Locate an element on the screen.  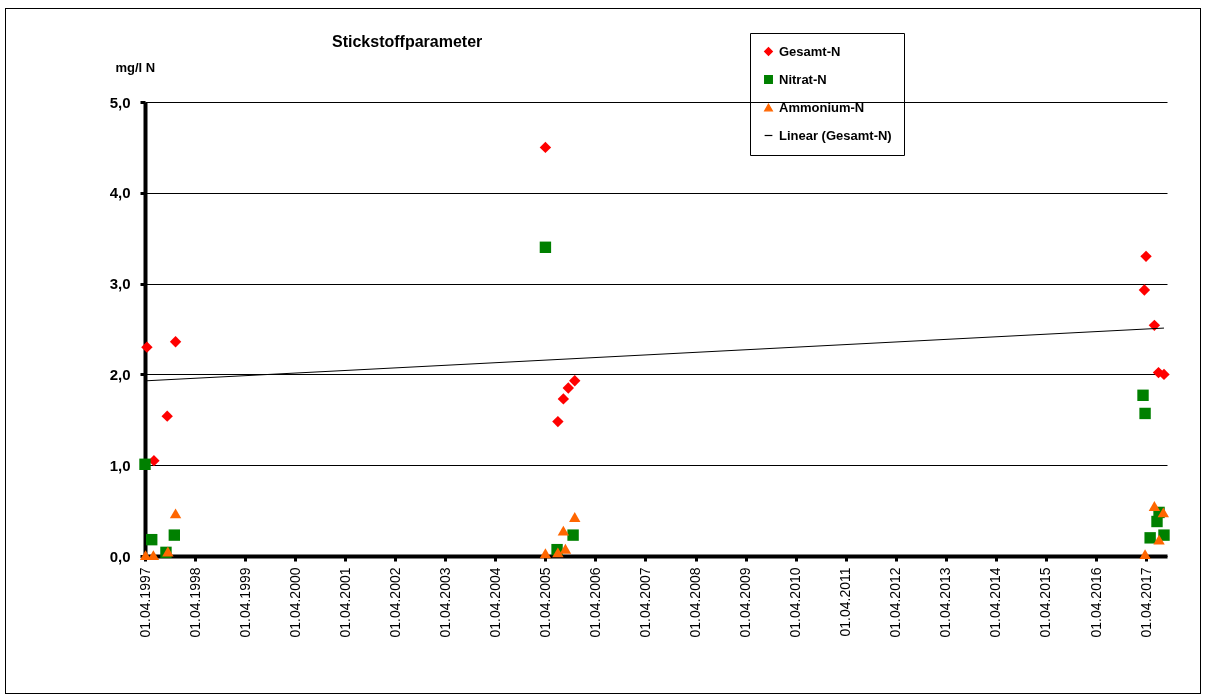
x-tick-label: 01.04.2016 is located at coordinates (1095, 602).